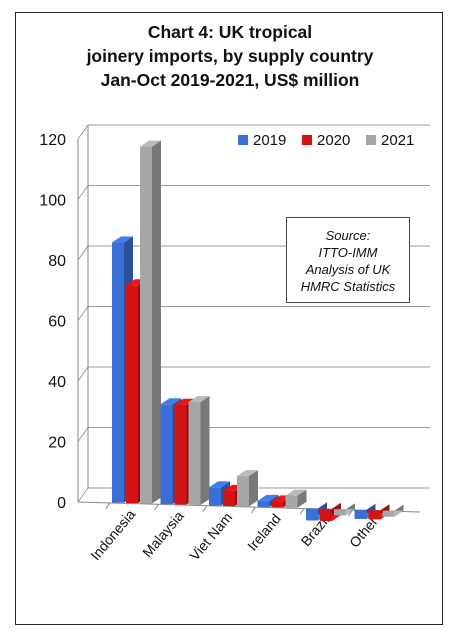 The width and height of the screenshot is (460, 633). What do you see at coordinates (264, 532) in the screenshot?
I see `x-tick-label: Ireland` at bounding box center [264, 532].